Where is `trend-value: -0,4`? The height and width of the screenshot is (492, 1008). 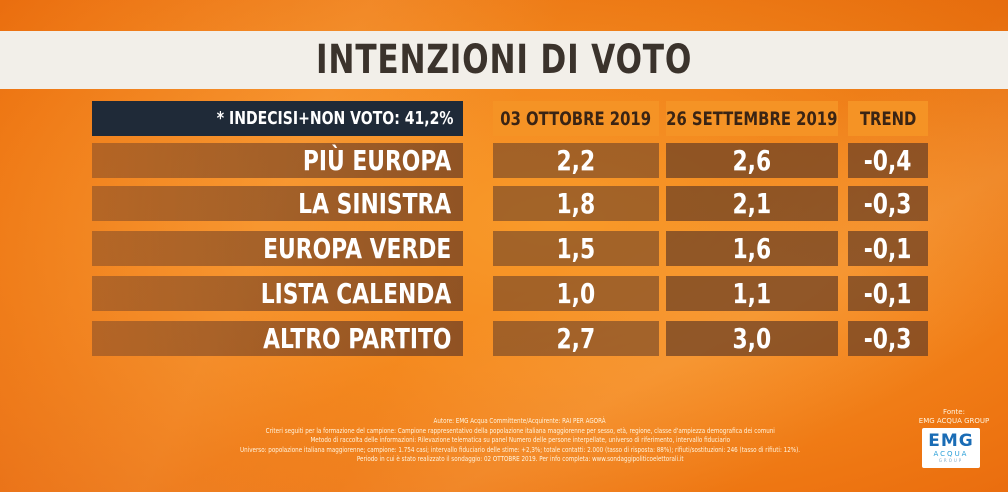
trend-value: -0,4 is located at coordinates (888, 160).